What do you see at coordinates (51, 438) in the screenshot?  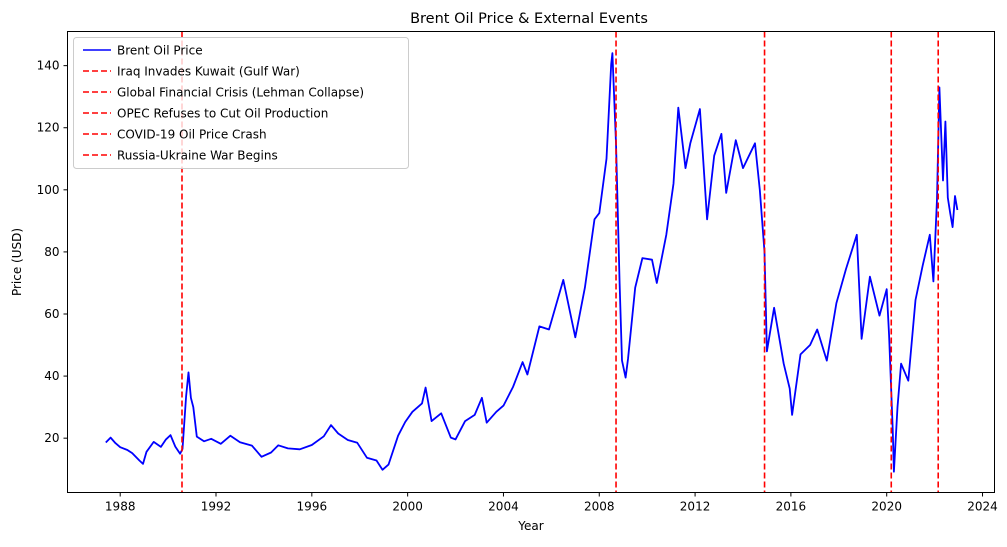 I see `y-tick-label: 20` at bounding box center [51, 438].